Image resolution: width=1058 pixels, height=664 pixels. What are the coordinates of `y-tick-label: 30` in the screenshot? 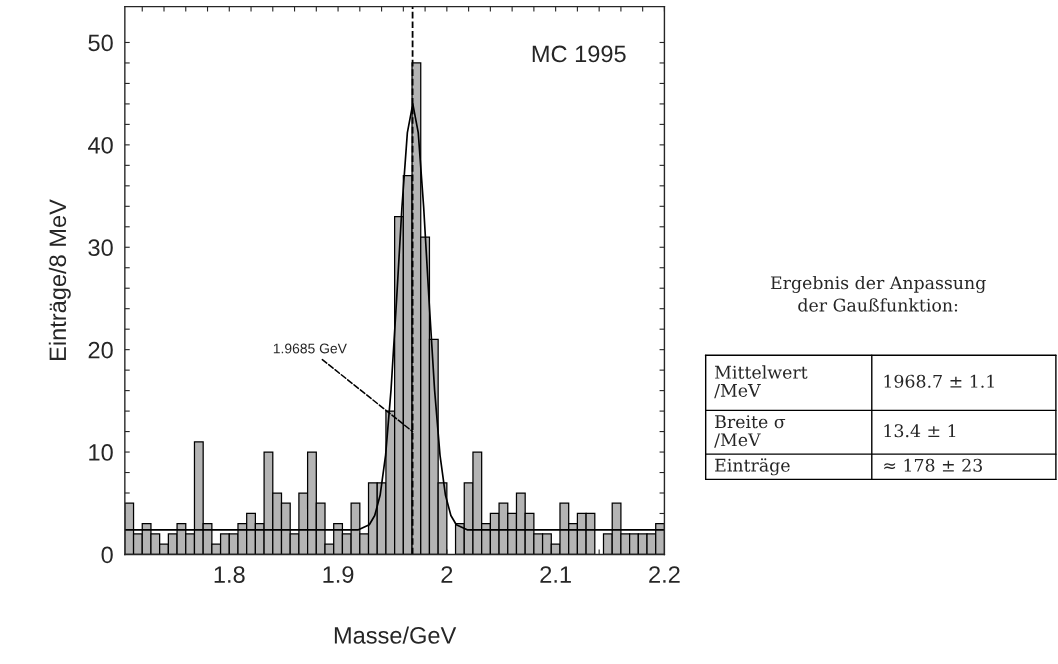 It's located at (100, 248).